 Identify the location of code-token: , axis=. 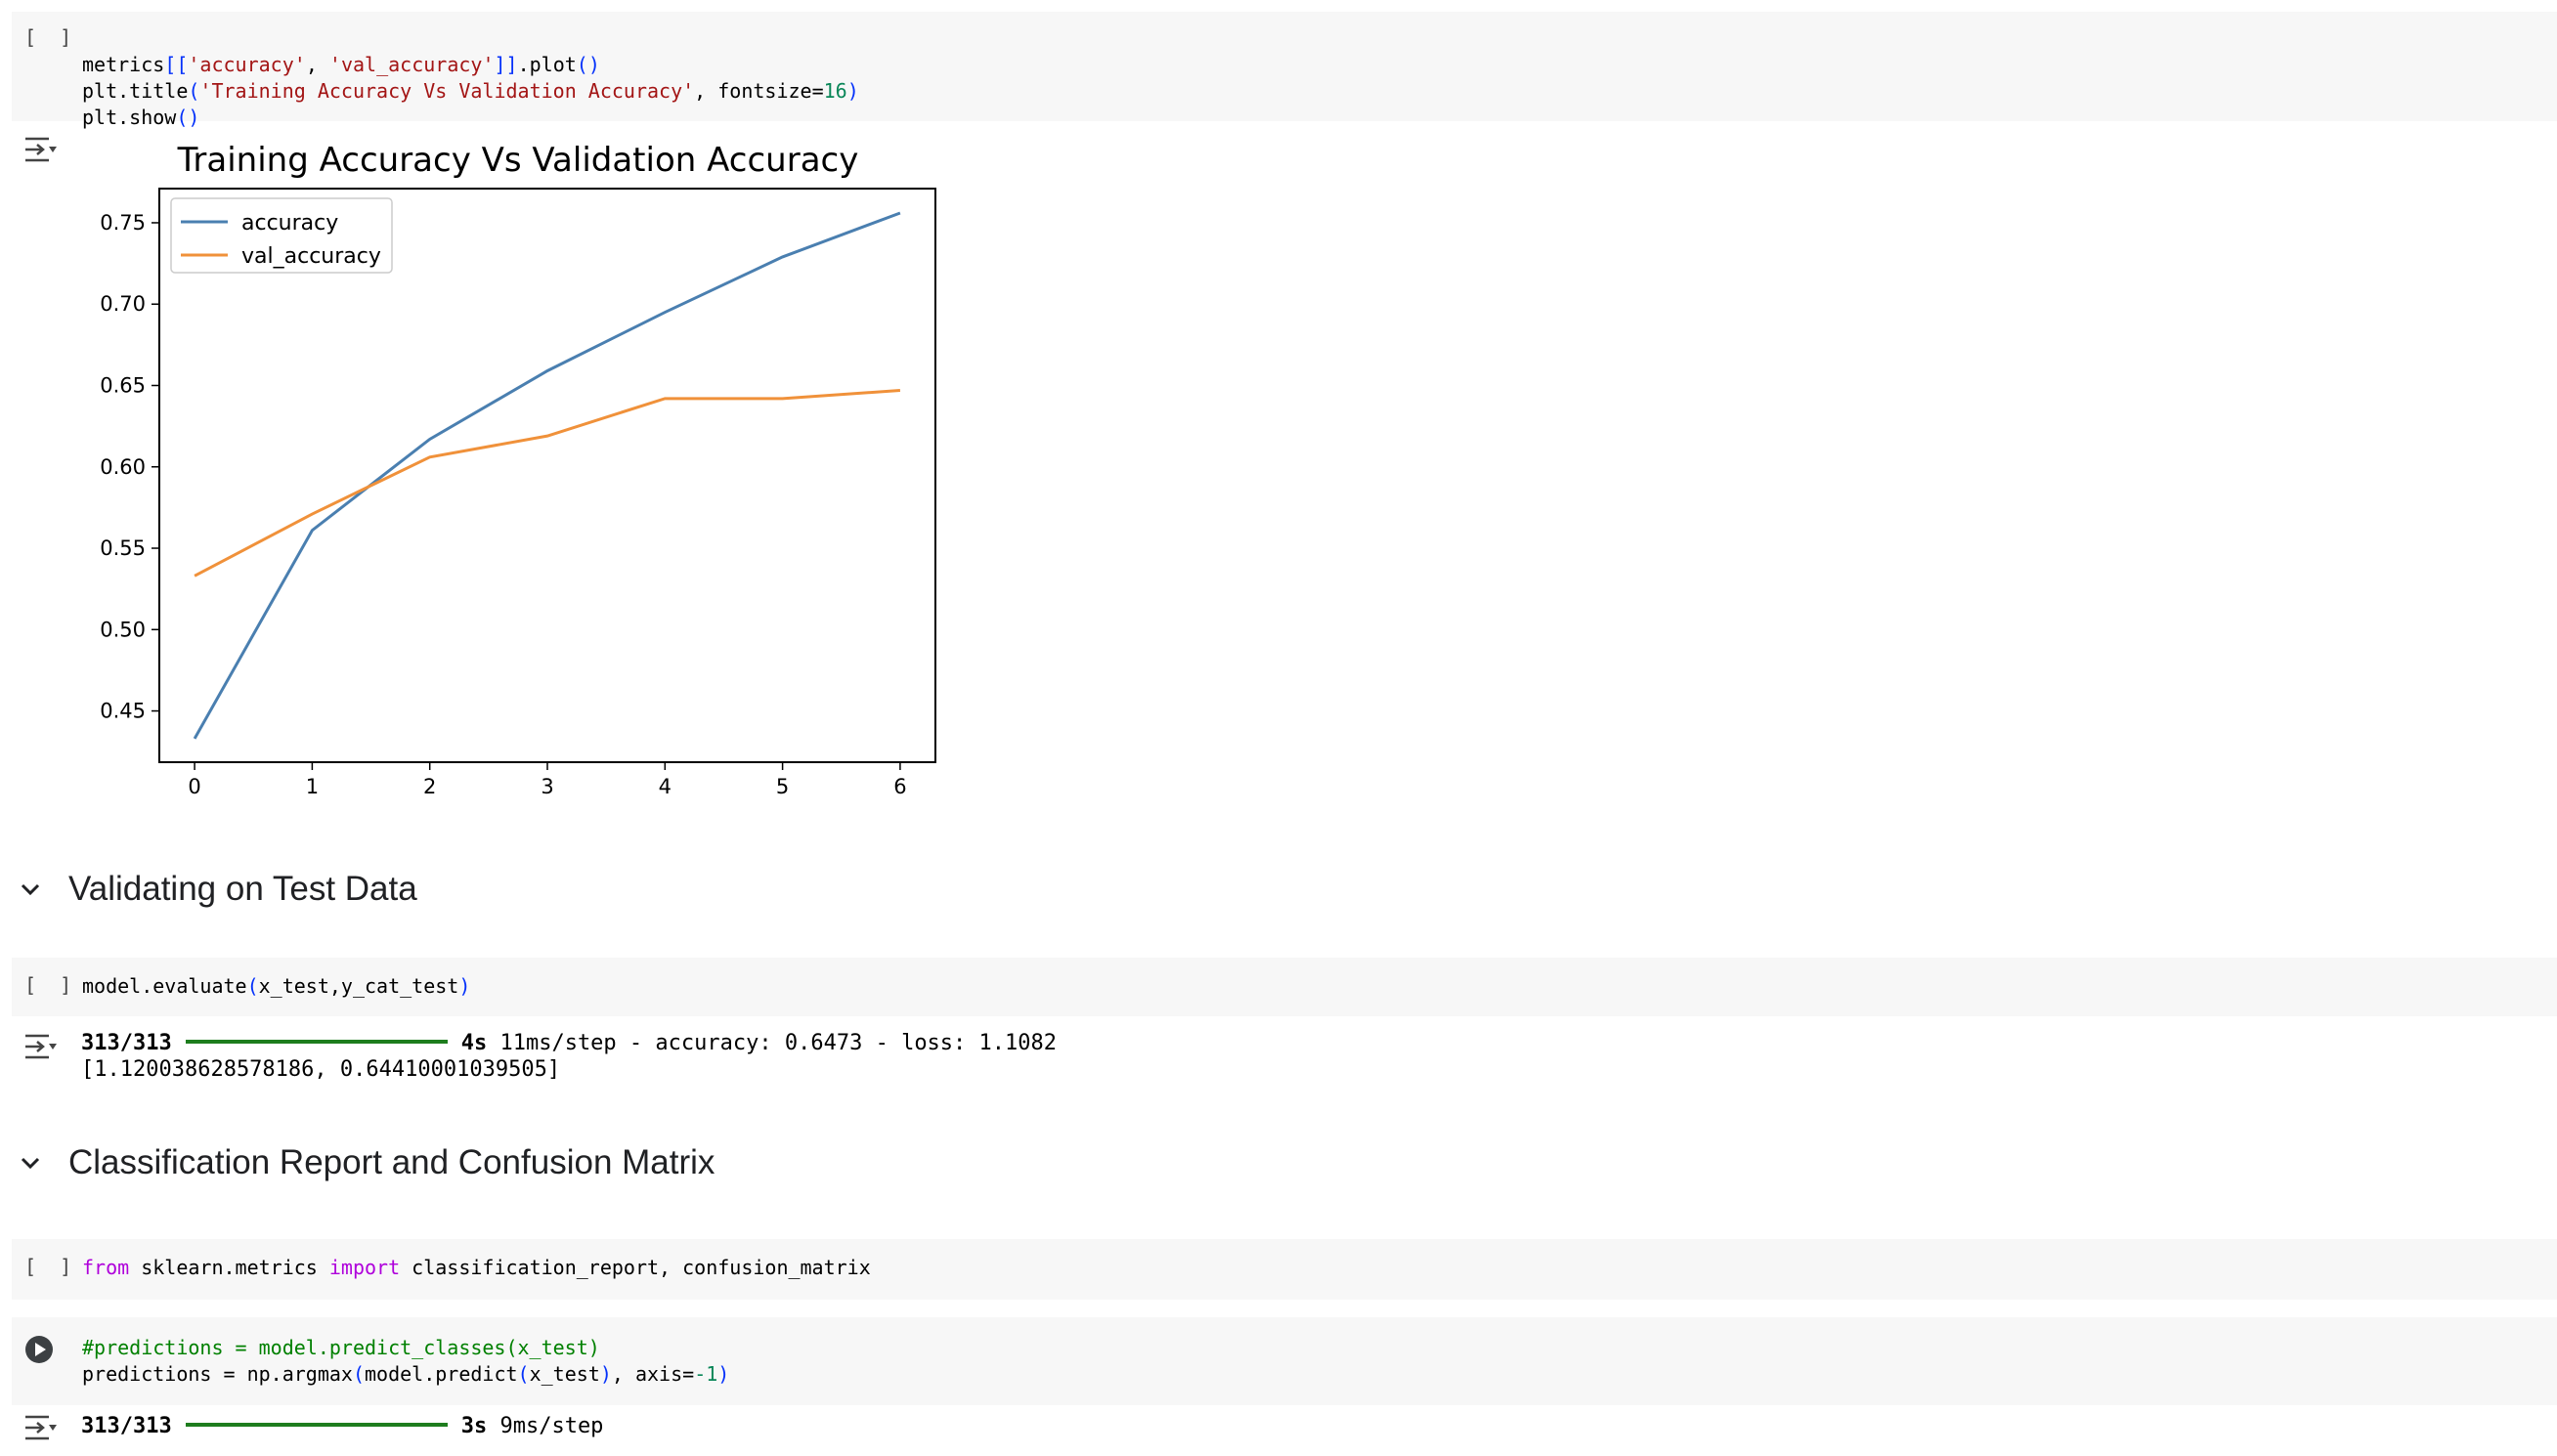
(653, 1374).